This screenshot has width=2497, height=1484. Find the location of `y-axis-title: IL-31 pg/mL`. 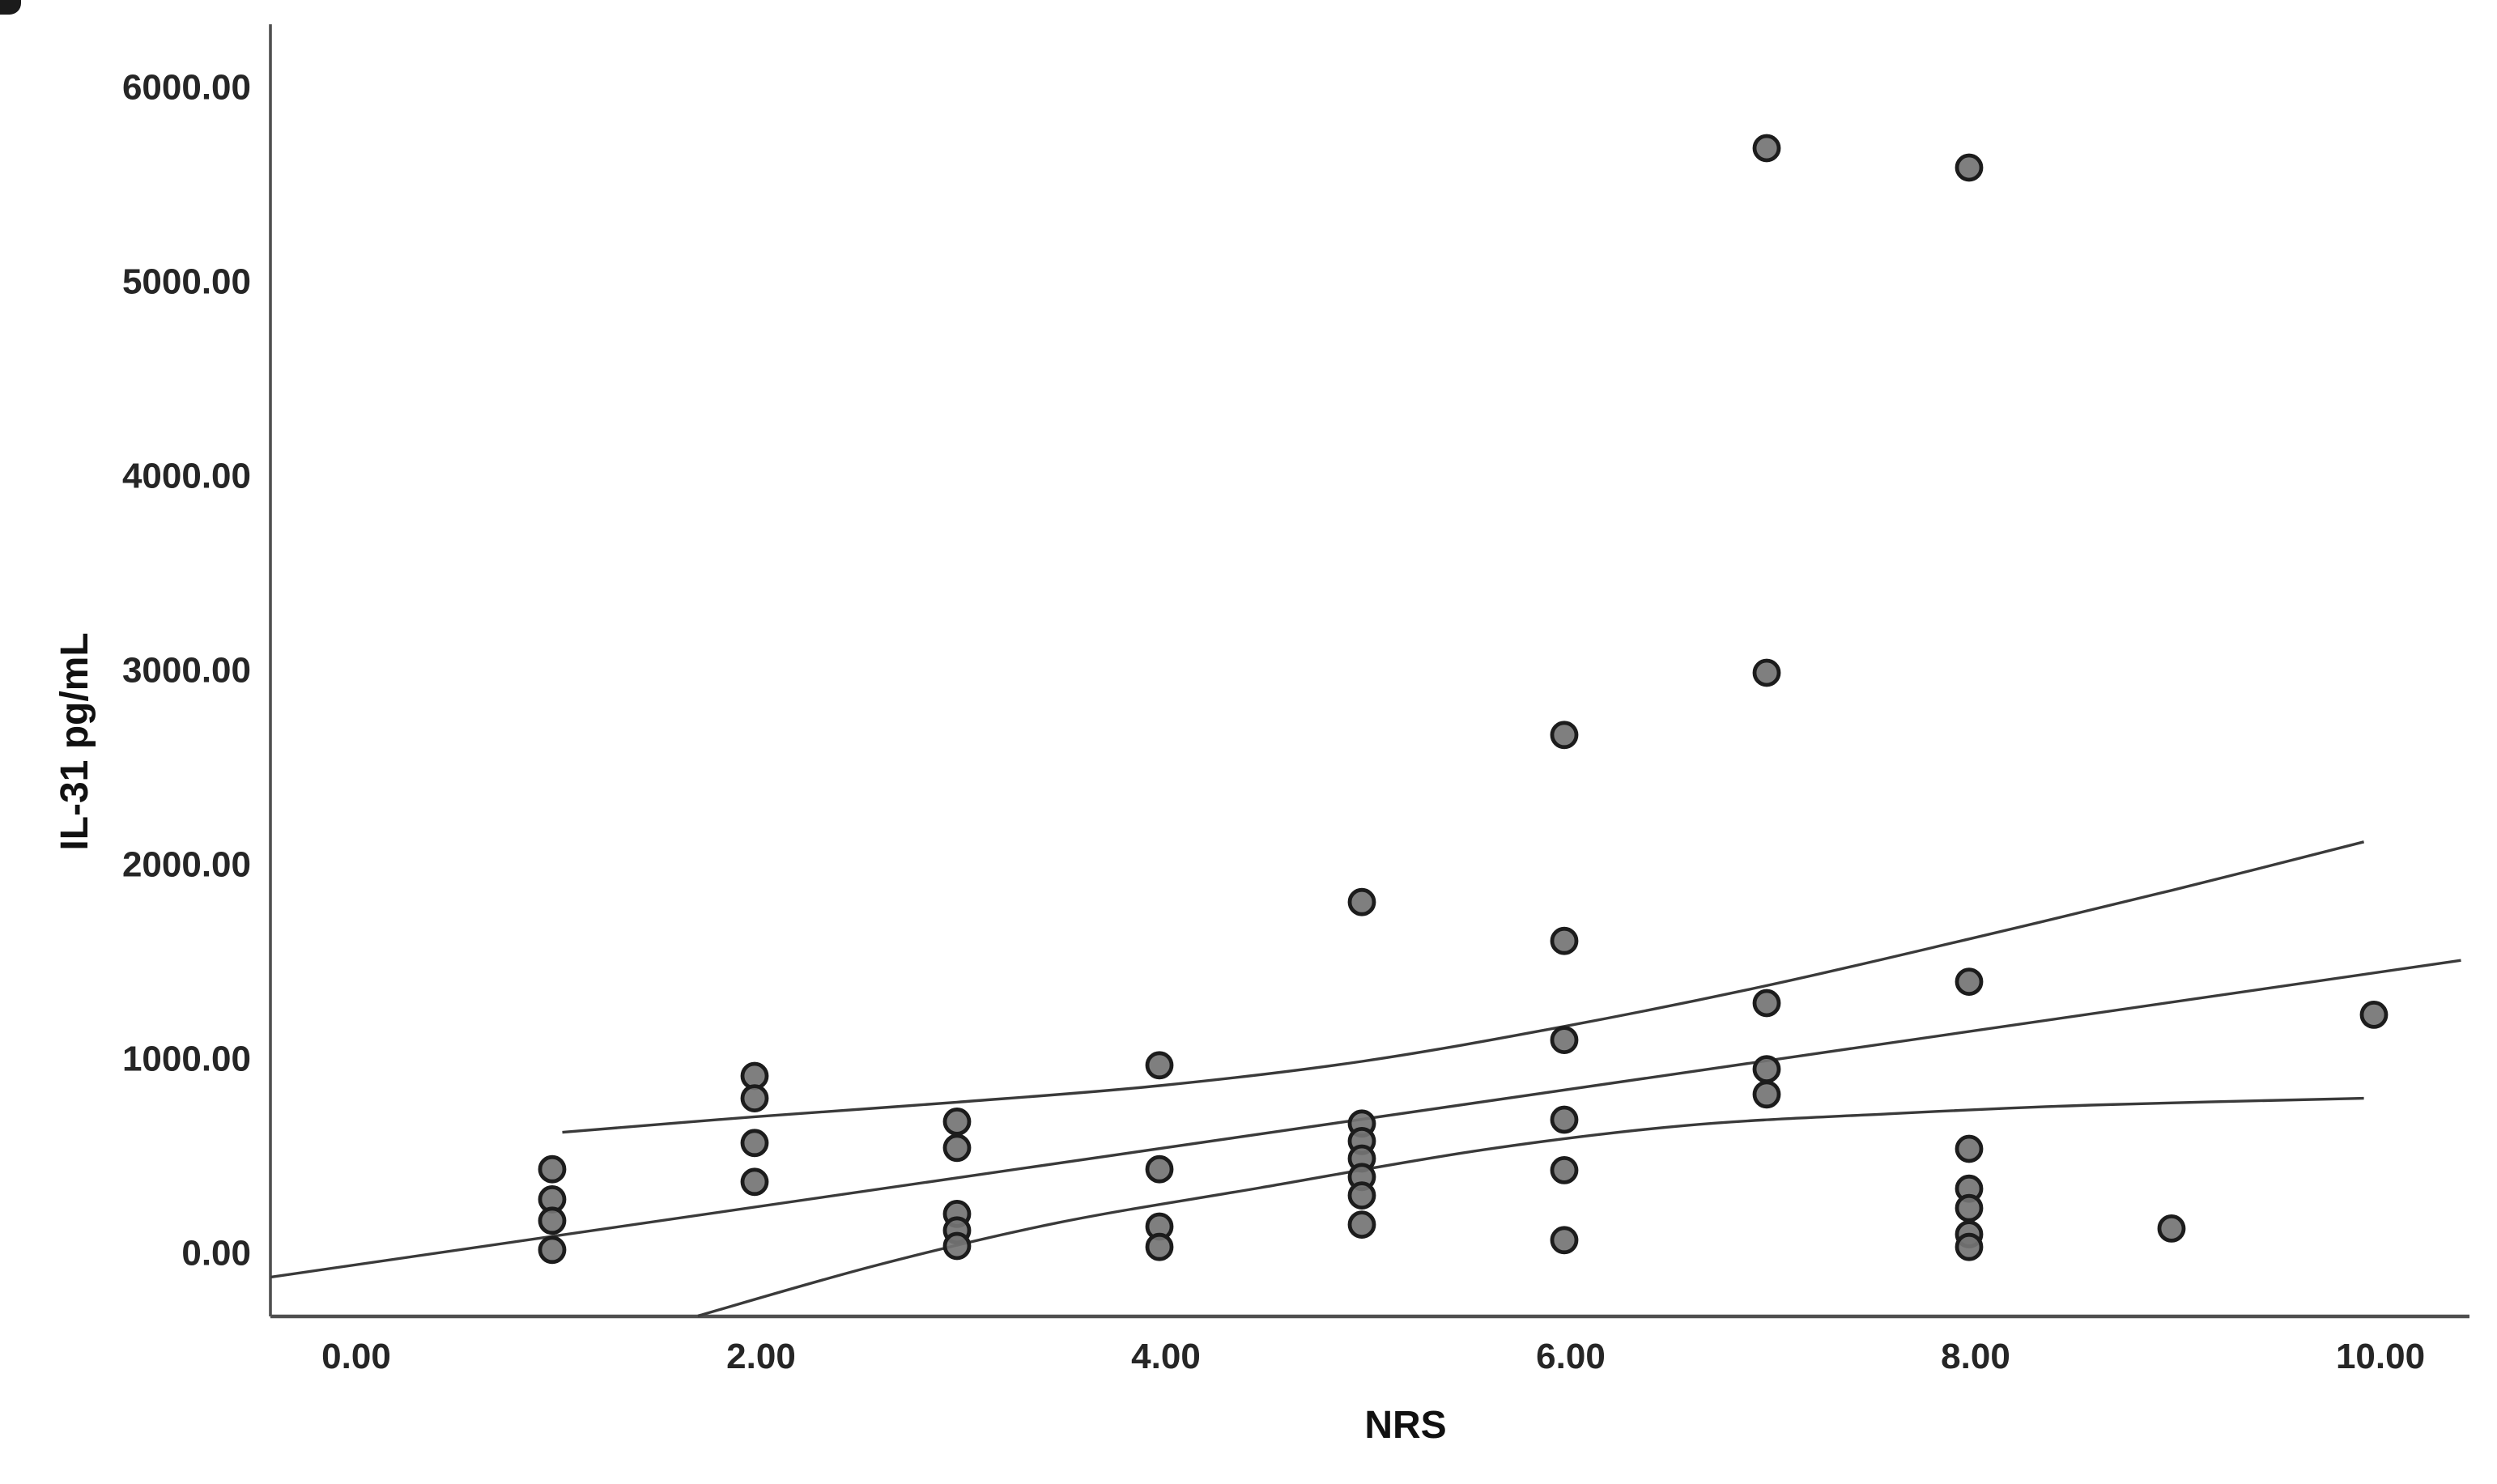

y-axis-title: IL-31 pg/mL is located at coordinates (74, 741).